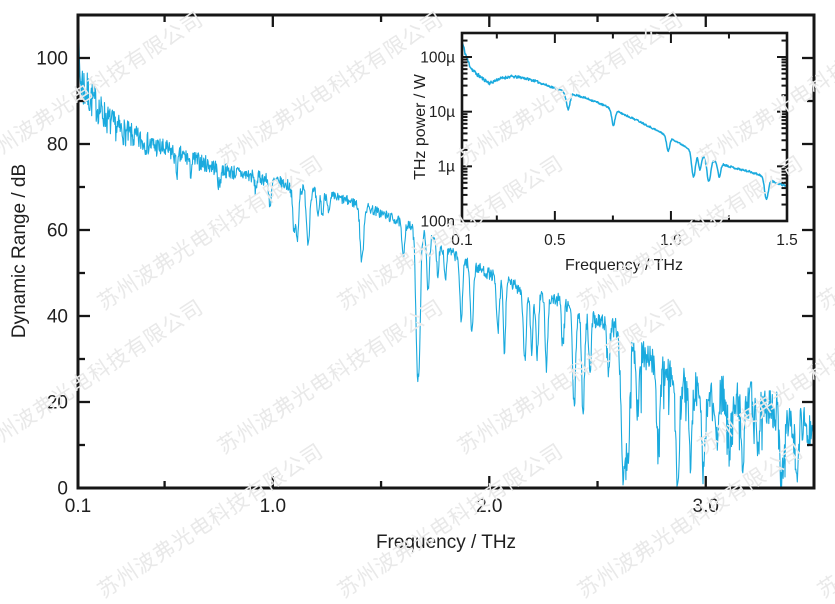 The height and width of the screenshot is (604, 835). I want to click on inset-x-tick-label: 1.5, so click(787, 240).